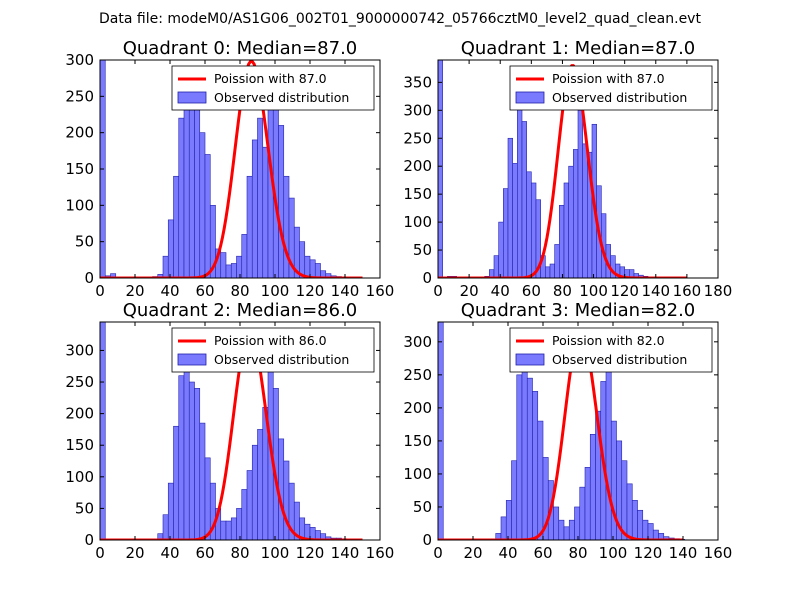  I want to click on y-tick-label: 250, so click(417, 138).